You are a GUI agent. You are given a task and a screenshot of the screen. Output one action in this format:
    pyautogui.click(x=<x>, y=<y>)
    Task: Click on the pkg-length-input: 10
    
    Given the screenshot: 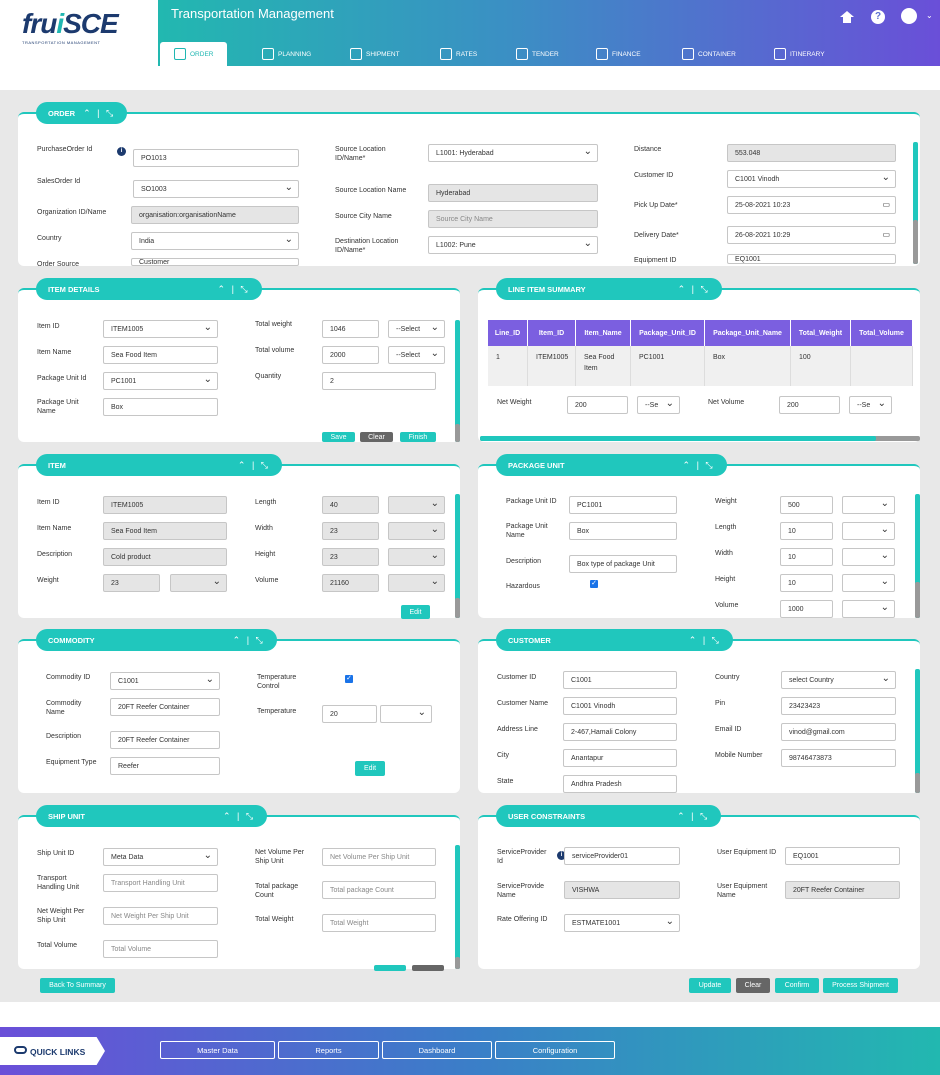 What is the action you would take?
    pyautogui.click(x=806, y=531)
    